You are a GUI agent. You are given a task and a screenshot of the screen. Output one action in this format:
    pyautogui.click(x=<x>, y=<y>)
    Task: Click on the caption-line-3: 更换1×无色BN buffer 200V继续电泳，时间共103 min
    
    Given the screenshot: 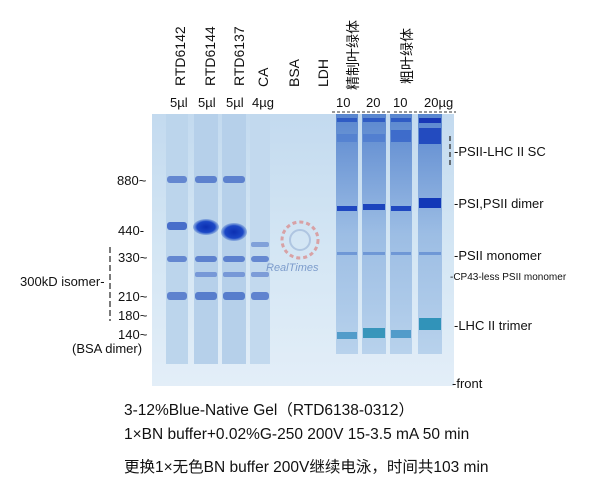 What is the action you would take?
    pyautogui.click(x=306, y=467)
    